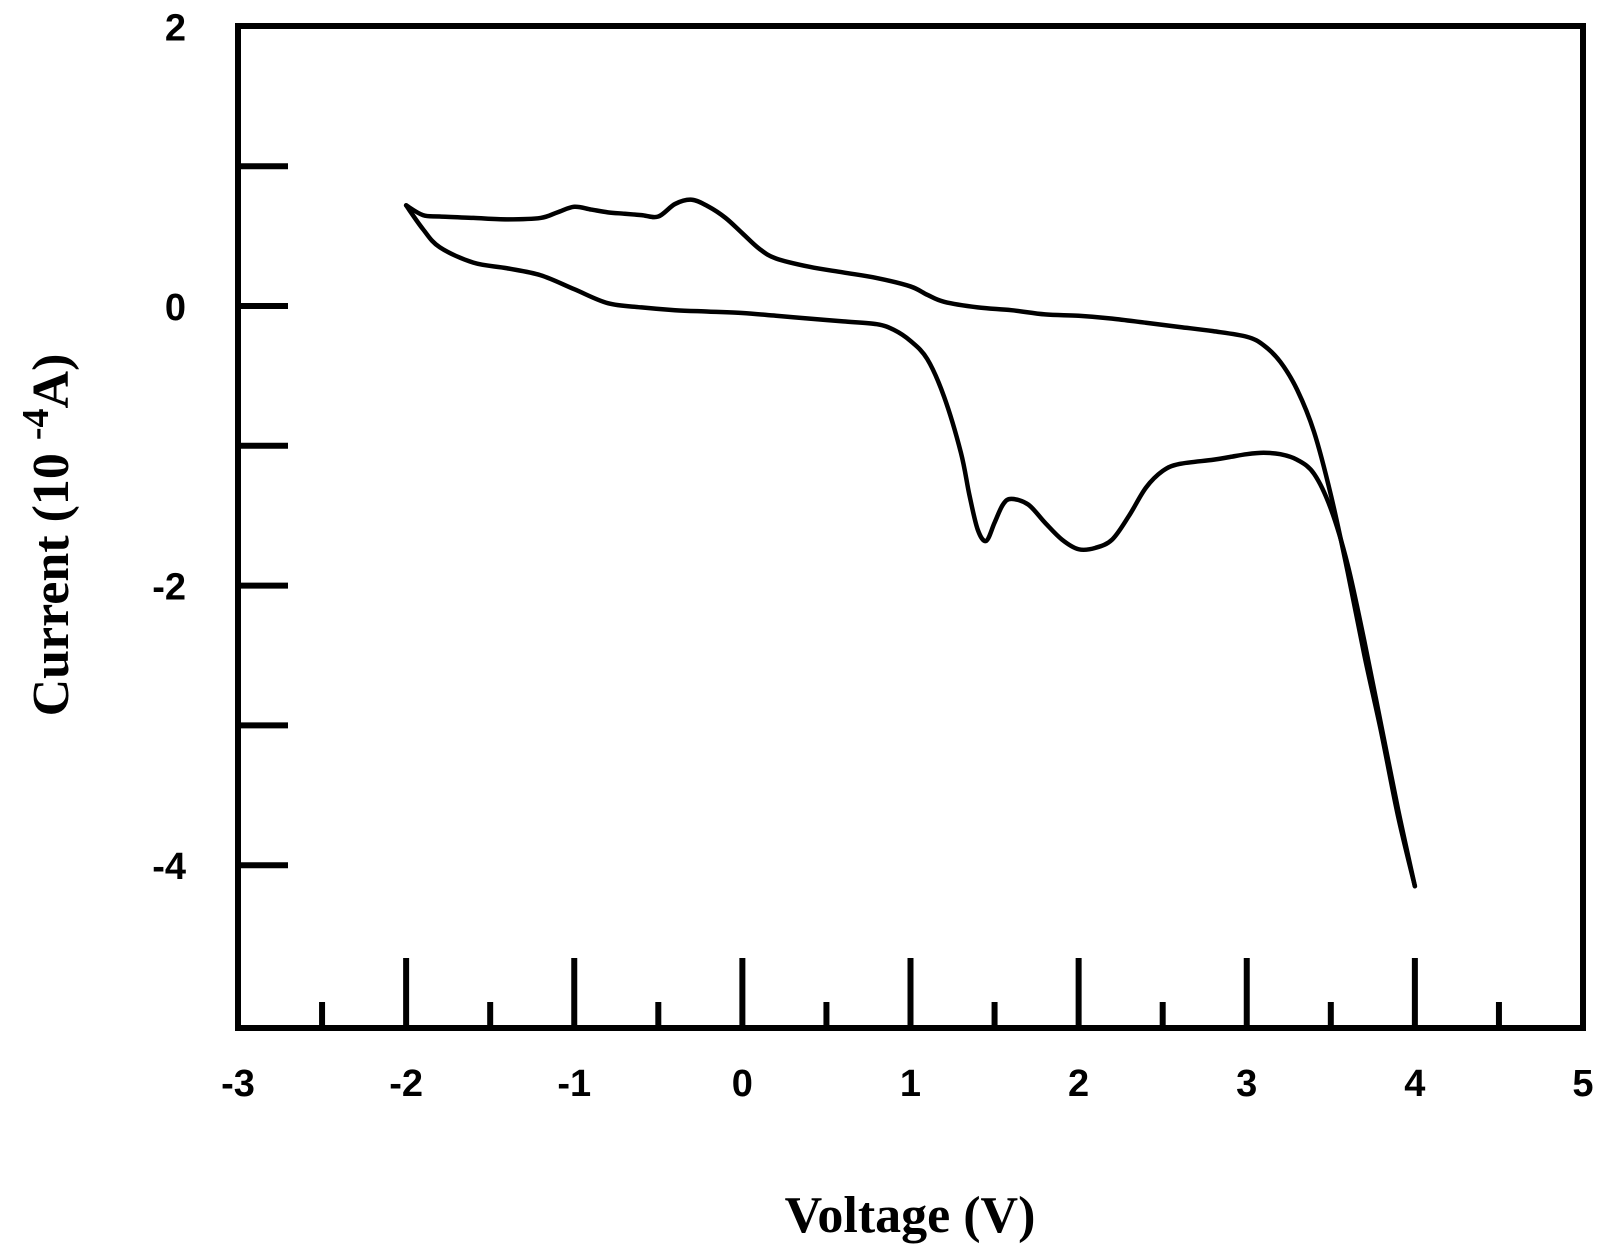 This screenshot has height=1251, width=1607. Describe the element at coordinates (169, 588) in the screenshot. I see `y-tick-label: -2` at that location.